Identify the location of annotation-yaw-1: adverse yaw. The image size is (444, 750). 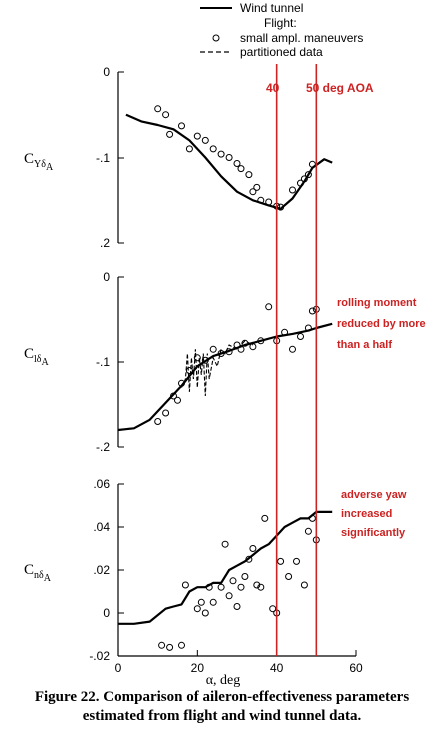
(374, 495).